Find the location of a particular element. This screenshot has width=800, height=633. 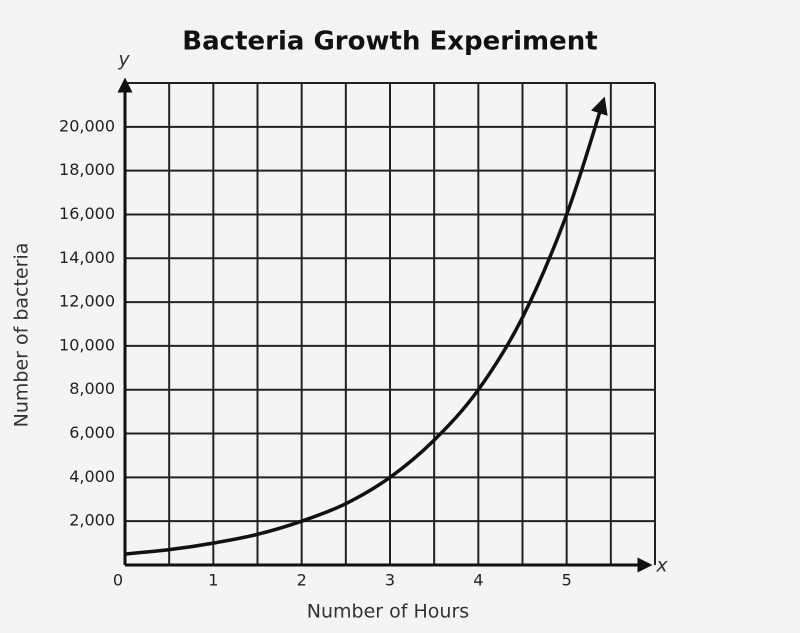

y-axis-letter: y is located at coordinates (123, 60).